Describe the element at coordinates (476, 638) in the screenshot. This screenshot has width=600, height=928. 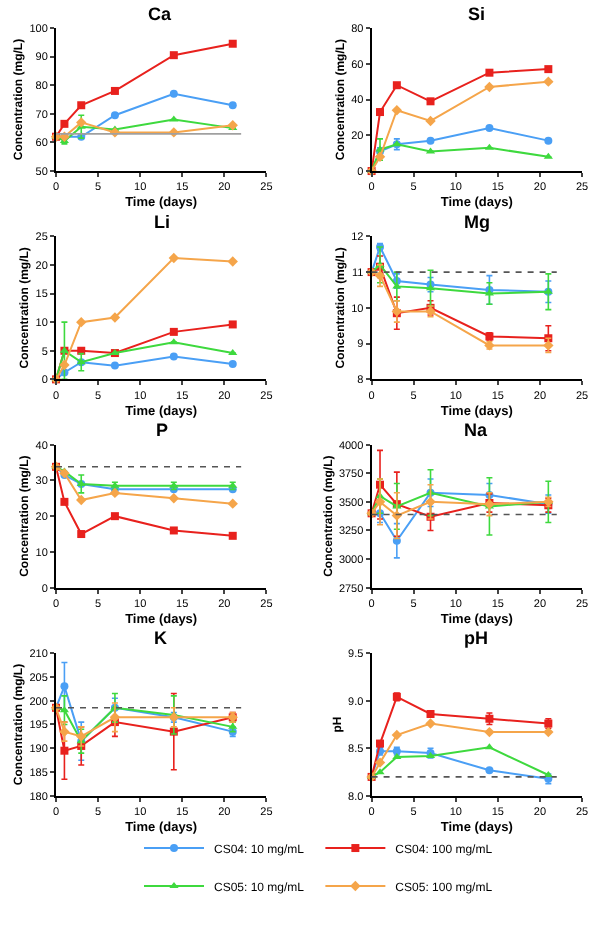
I see `chart-title: pH` at that location.